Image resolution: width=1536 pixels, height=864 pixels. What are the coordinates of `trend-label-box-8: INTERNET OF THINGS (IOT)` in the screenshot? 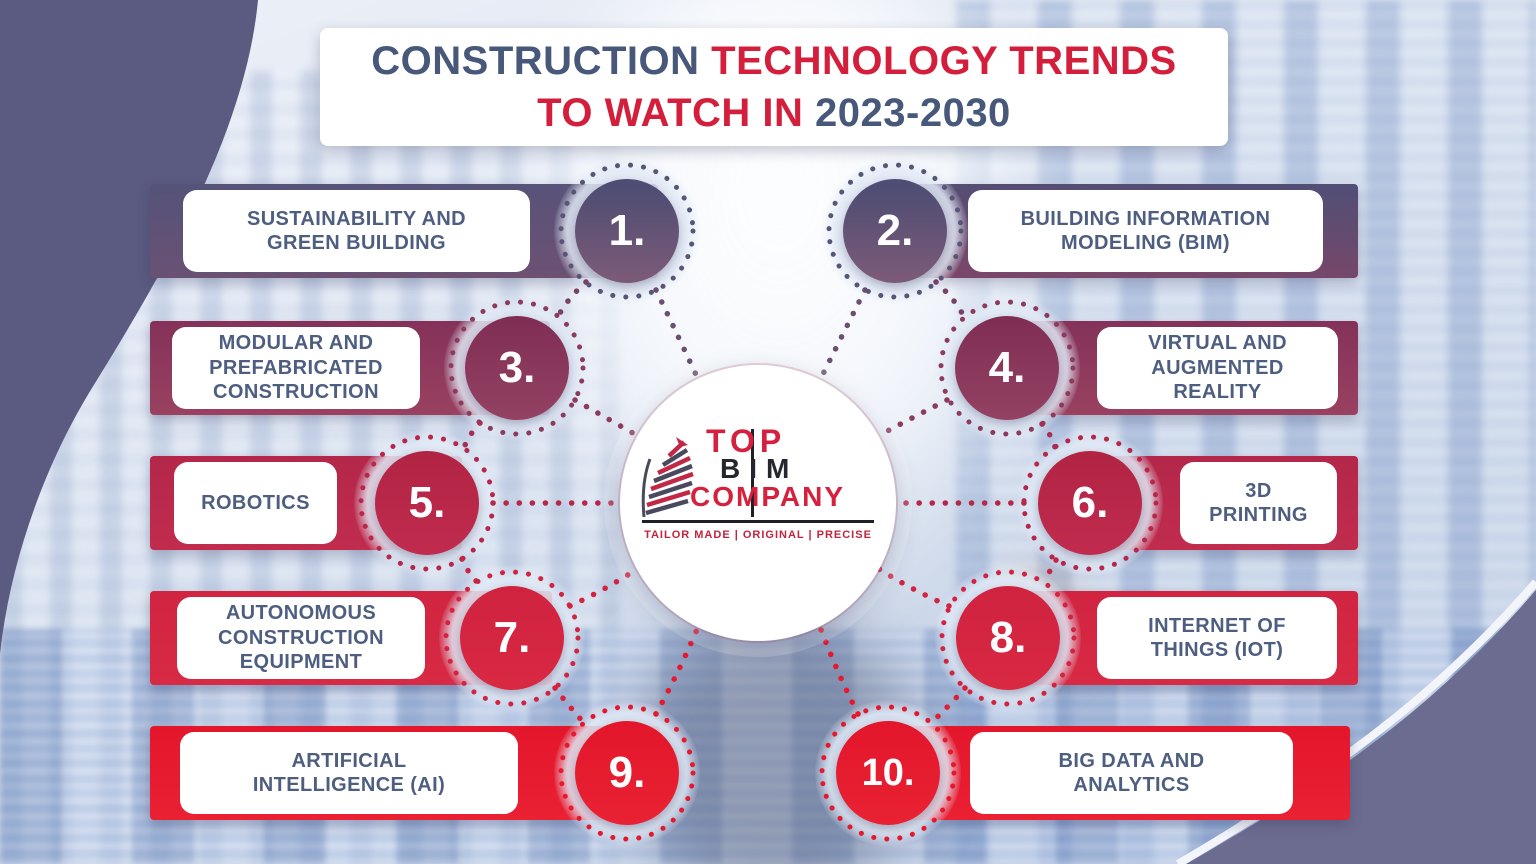 It's located at (1217, 638).